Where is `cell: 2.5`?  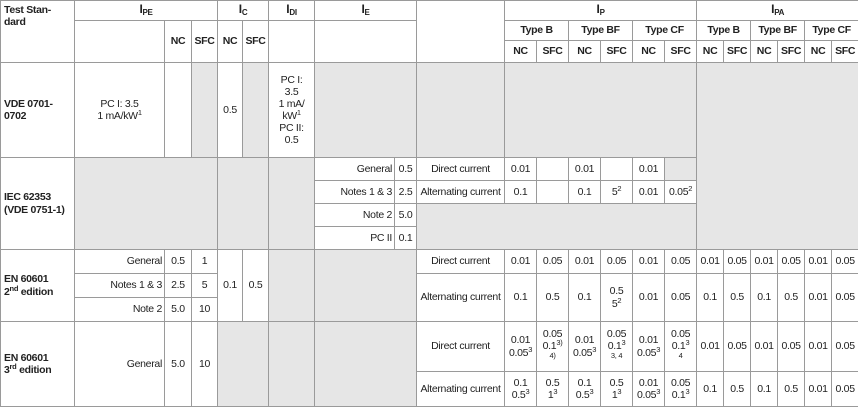 cell: 2.5 is located at coordinates (178, 285).